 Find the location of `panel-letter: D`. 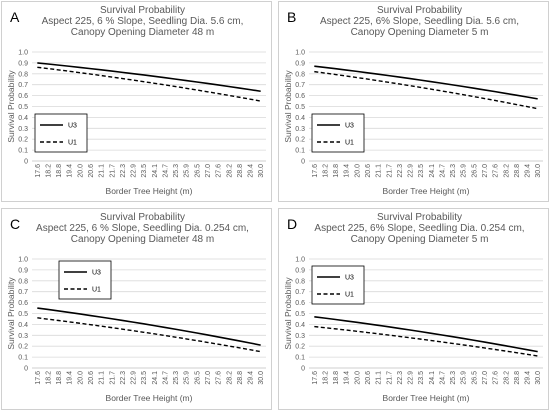

panel-letter: D is located at coordinates (292, 224).